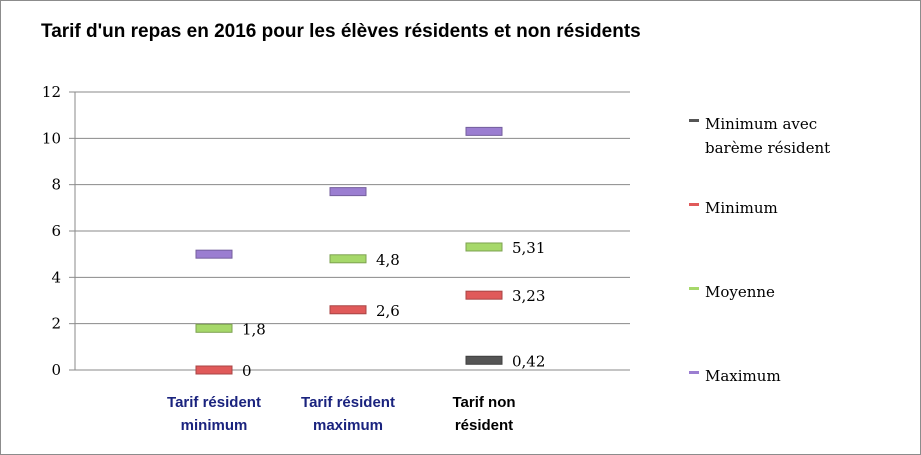  What do you see at coordinates (51, 92) in the screenshot?
I see `y-tick-label: 12` at bounding box center [51, 92].